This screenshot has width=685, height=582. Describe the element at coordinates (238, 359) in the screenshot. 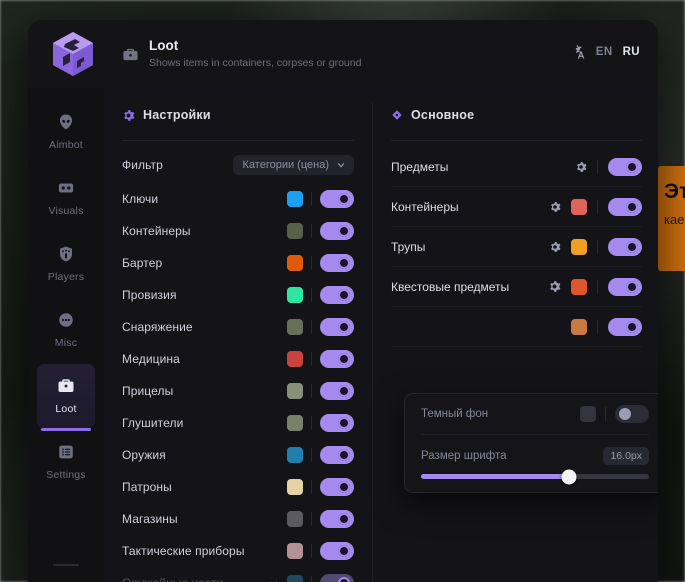

I see `category-row-medicine: Медицина` at that location.